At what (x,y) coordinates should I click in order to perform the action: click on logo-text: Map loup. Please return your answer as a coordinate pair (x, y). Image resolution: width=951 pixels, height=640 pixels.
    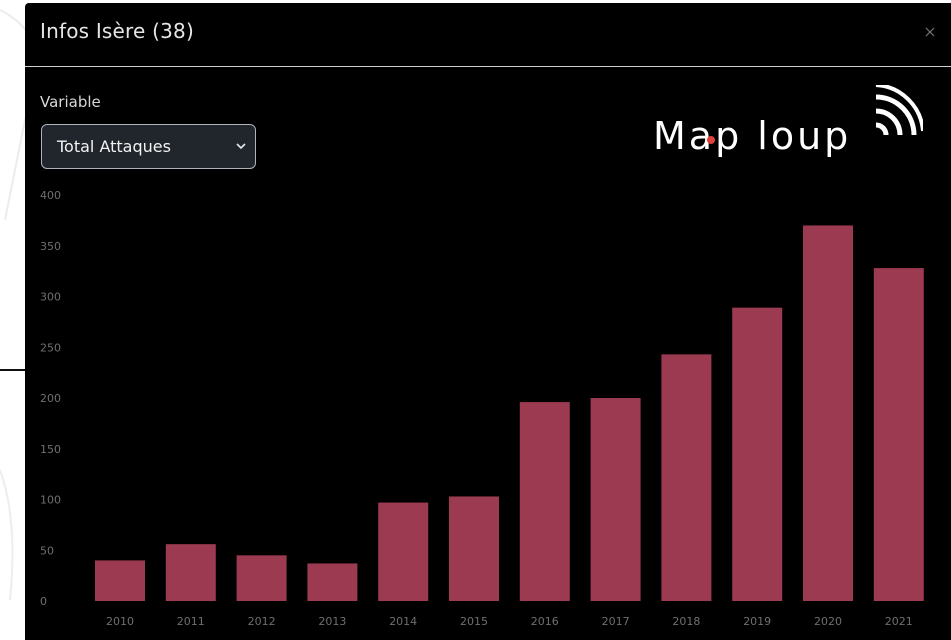
    Looking at the image, I should click on (752, 136).